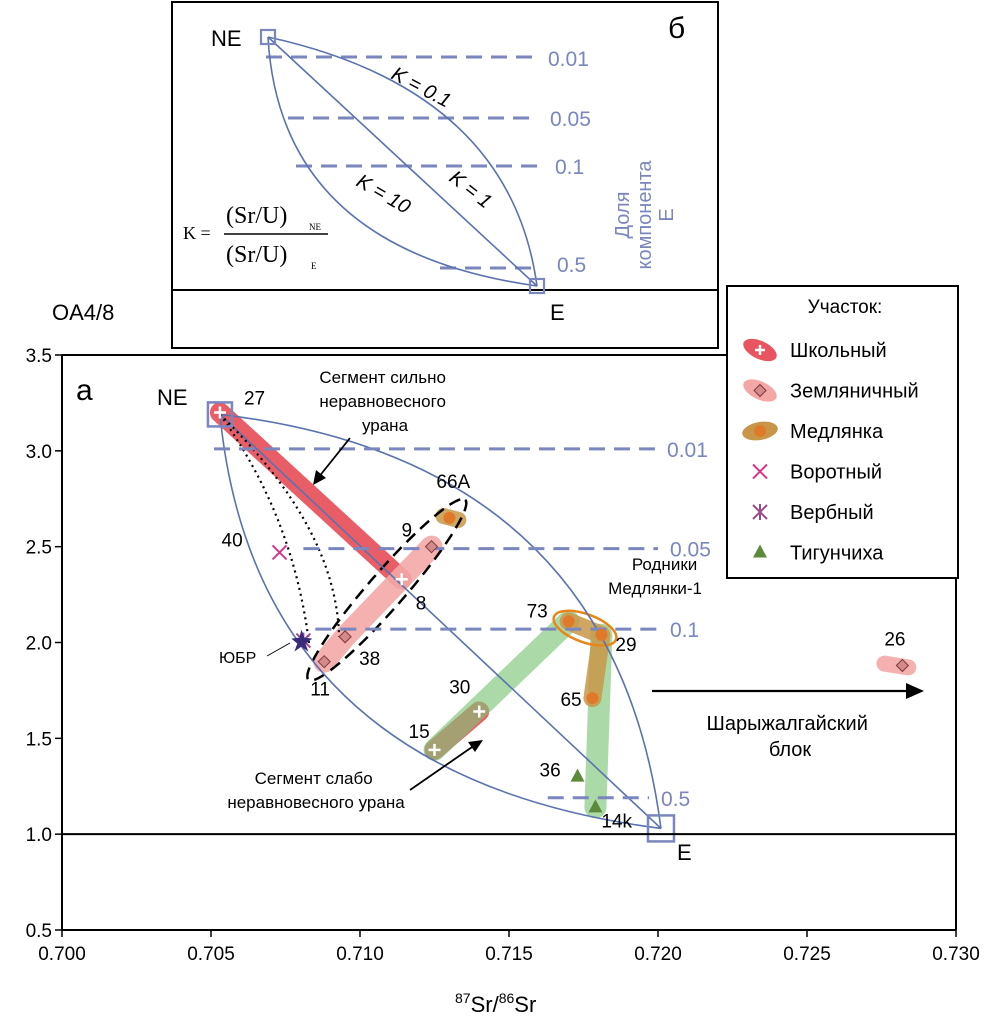  I want to click on springs-outline, so click(585, 628).